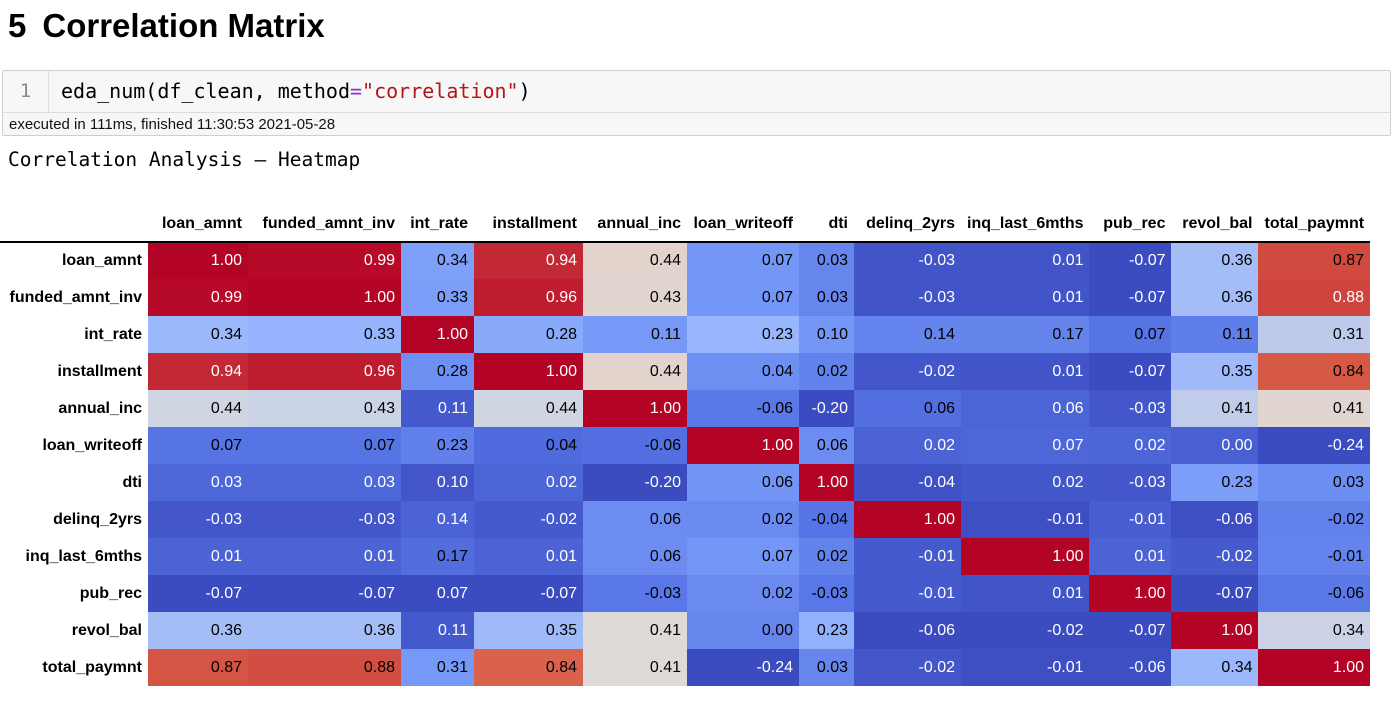 The width and height of the screenshot is (1400, 723). I want to click on column-header-funded-amnt-inv: funded_amnt_inv, so click(324, 224).